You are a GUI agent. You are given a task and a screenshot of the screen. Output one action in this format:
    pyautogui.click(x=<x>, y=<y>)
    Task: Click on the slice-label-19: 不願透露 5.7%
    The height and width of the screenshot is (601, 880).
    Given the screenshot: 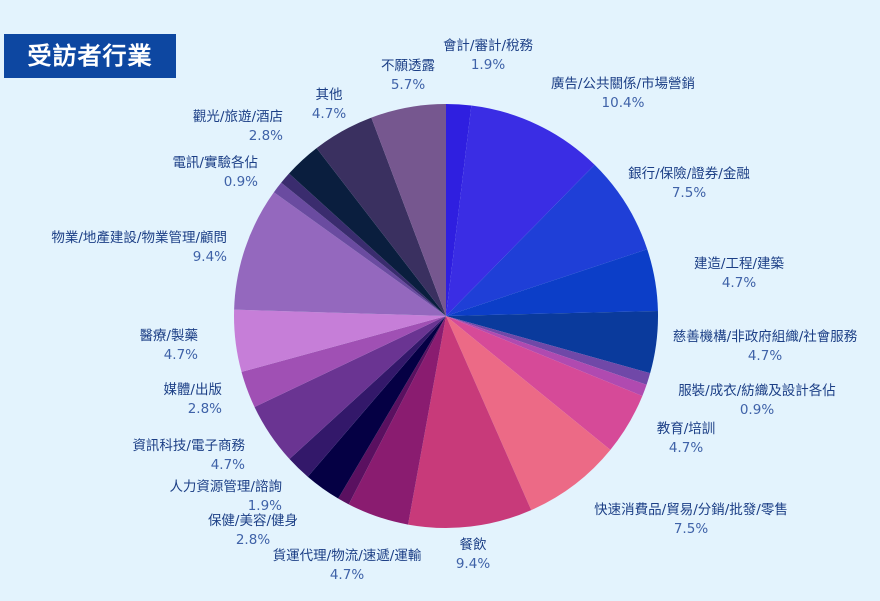 What is the action you would take?
    pyautogui.click(x=408, y=75)
    